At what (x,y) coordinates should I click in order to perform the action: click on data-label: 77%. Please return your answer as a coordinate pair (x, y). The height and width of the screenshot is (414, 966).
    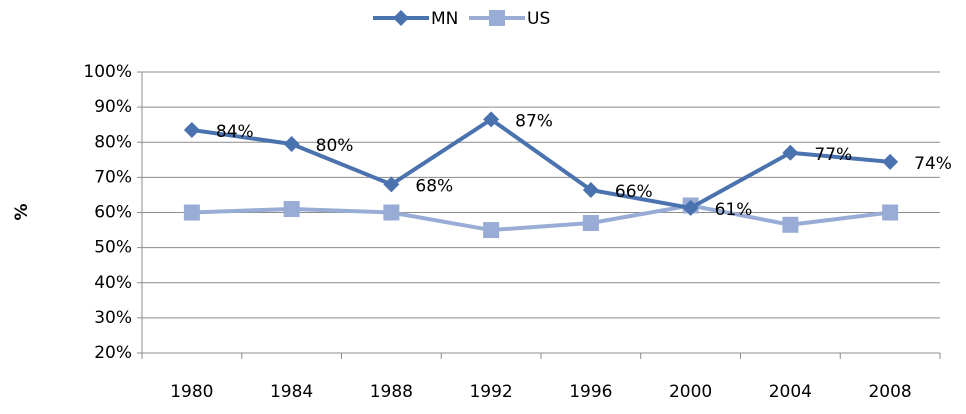
    Looking at the image, I should click on (833, 155).